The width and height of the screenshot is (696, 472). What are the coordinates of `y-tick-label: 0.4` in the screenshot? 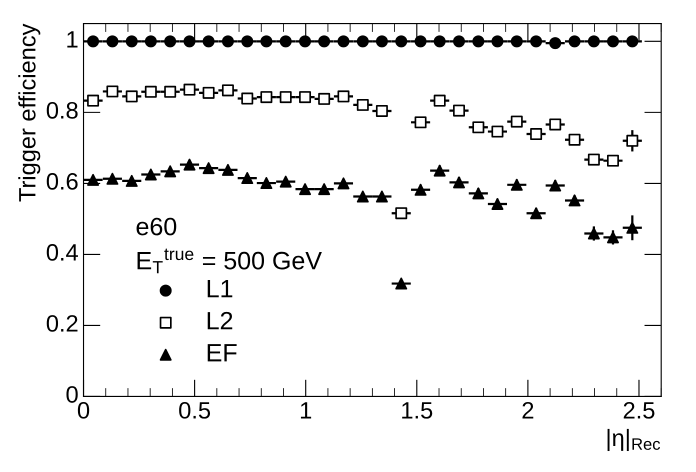 It's located at (62, 252).